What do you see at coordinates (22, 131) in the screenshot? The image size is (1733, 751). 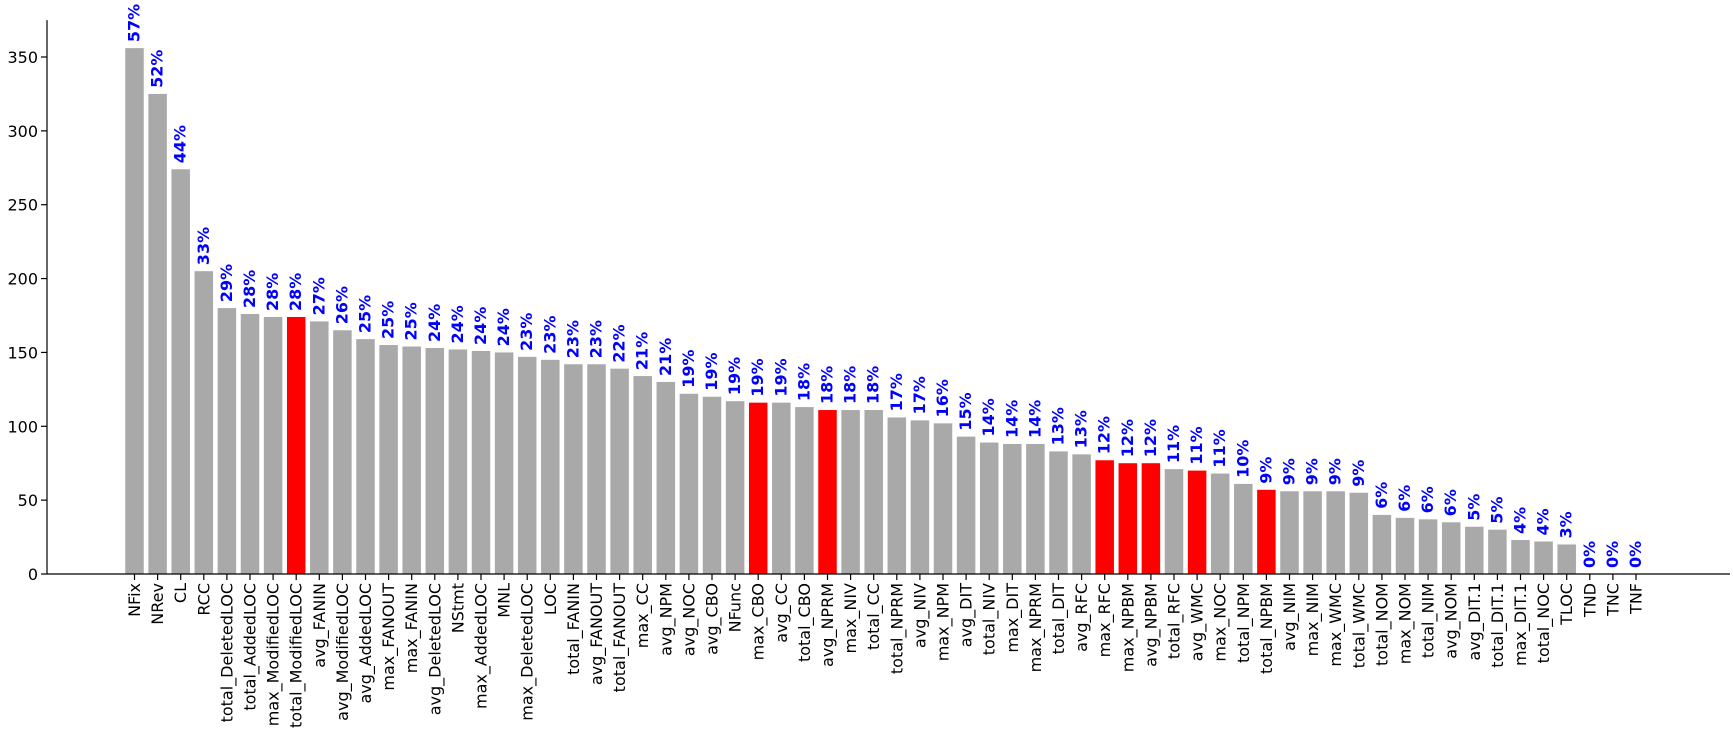 I see `y-tick-label: 300` at bounding box center [22, 131].